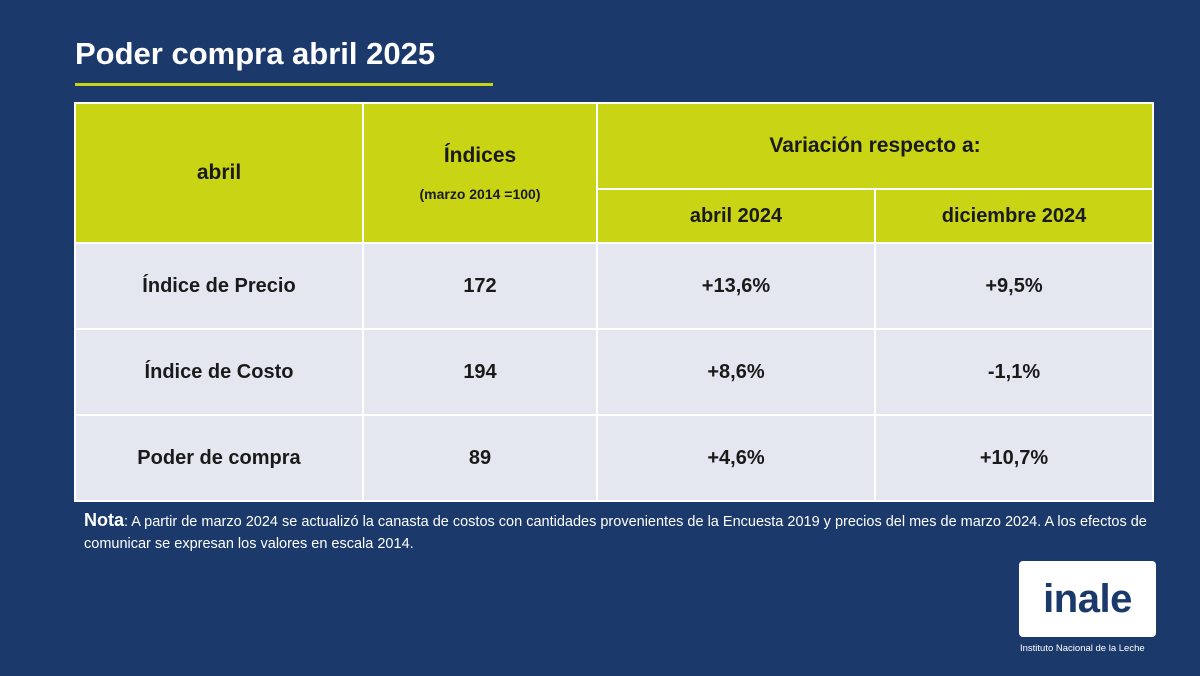 The height and width of the screenshot is (676, 1200). What do you see at coordinates (875, 146) in the screenshot?
I see `header-variation-group: Variación respecto a:` at bounding box center [875, 146].